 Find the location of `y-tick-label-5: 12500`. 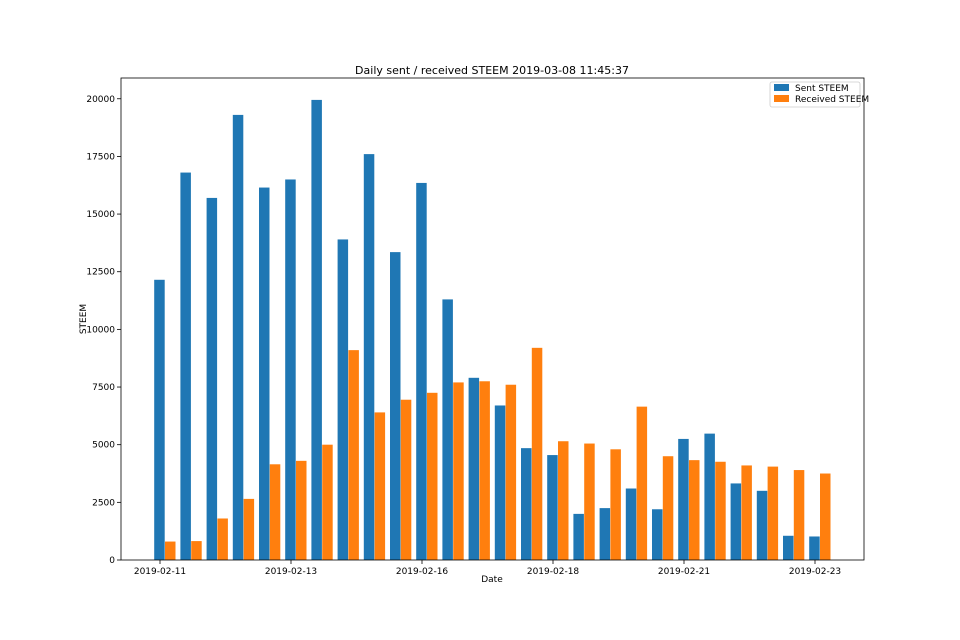

y-tick-label-5: 12500 is located at coordinates (100, 273).